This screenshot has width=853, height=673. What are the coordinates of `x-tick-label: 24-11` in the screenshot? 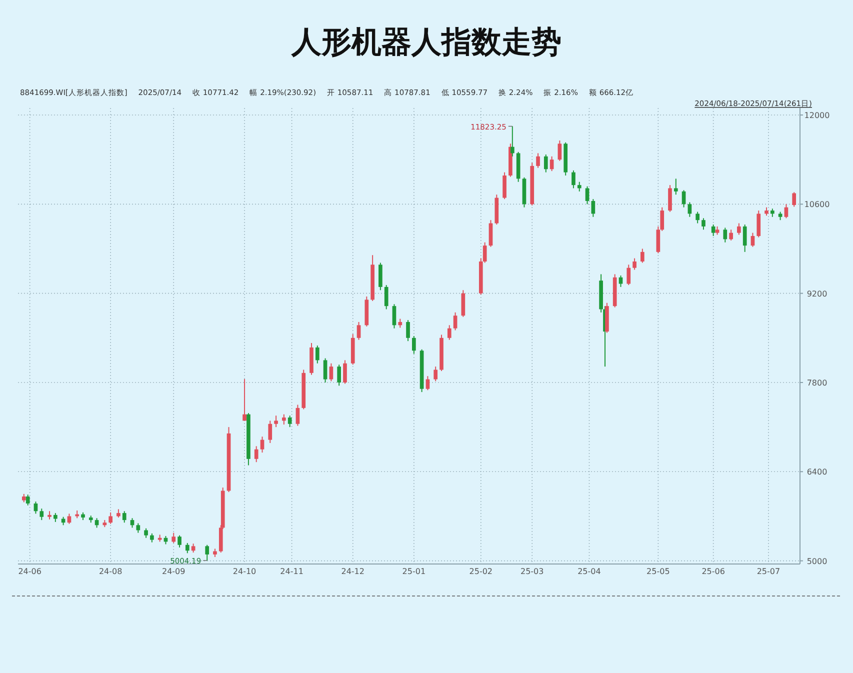 It's located at (292, 571).